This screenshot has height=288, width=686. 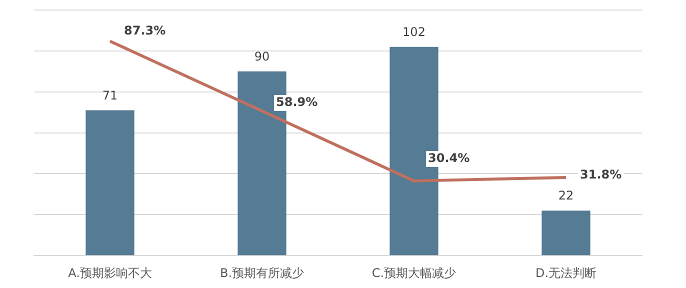 What do you see at coordinates (145, 30) in the screenshot?
I see `data-label: 87.3%` at bounding box center [145, 30].